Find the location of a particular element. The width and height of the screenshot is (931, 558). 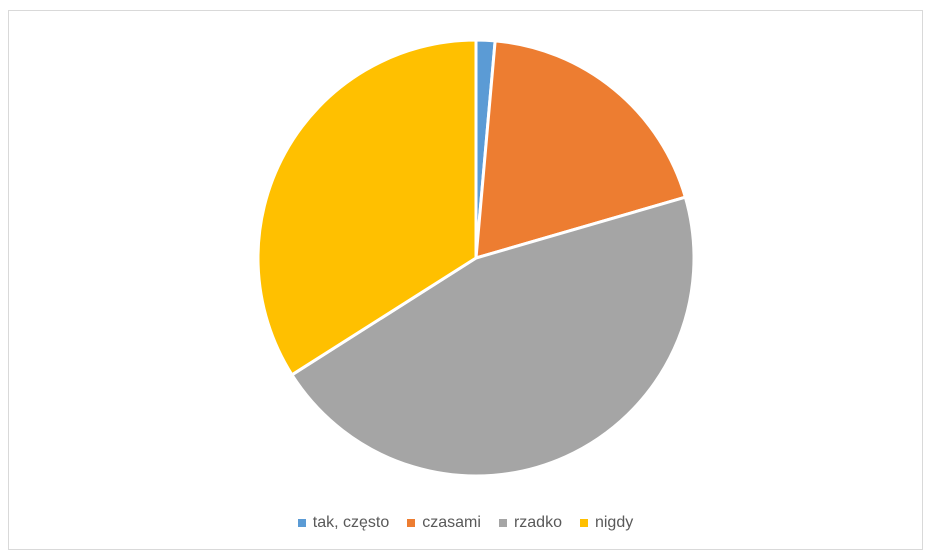

legend-item-3: nigdy is located at coordinates (606, 523).